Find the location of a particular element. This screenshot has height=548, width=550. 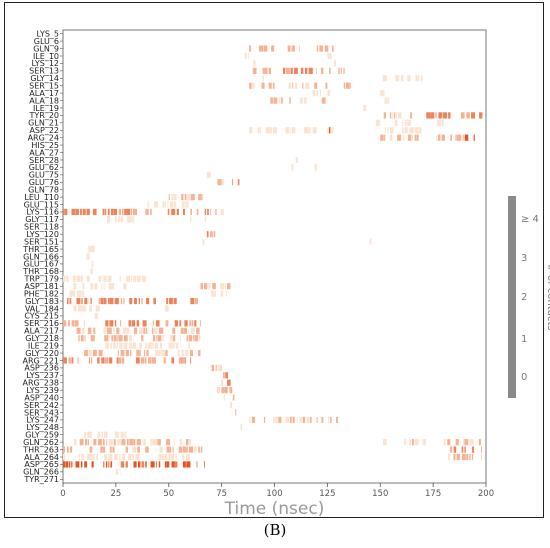

y-tick-label: GLN_262 is located at coordinates (41, 442).